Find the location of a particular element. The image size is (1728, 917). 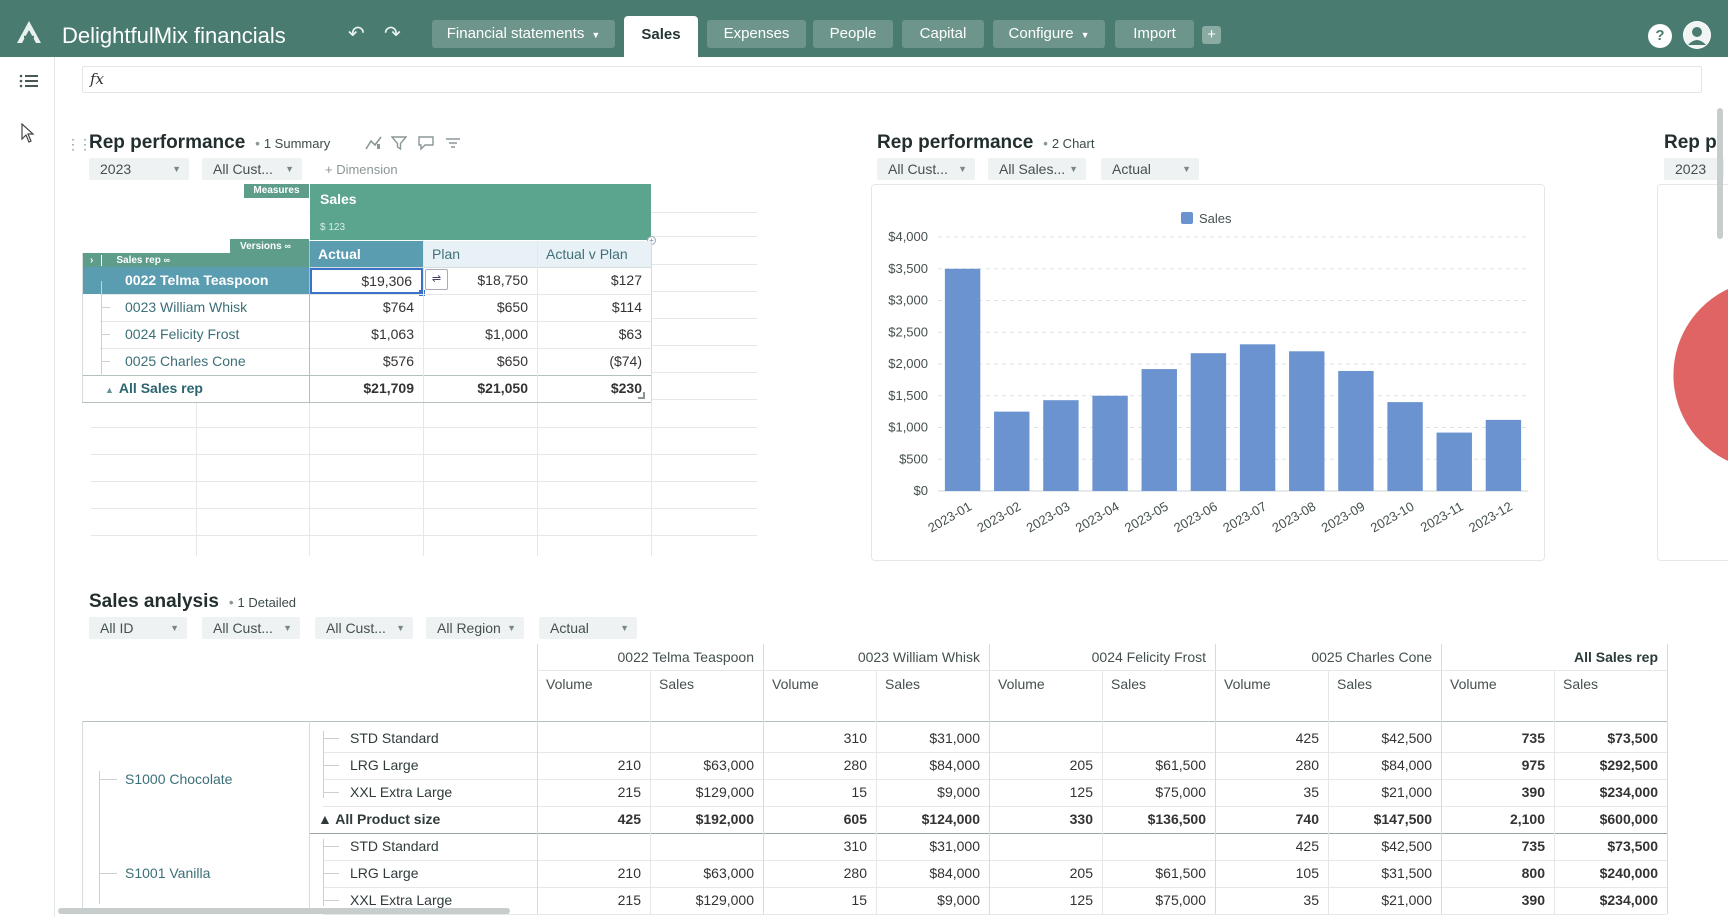

table-cell: $192,000 is located at coordinates (724, 819).